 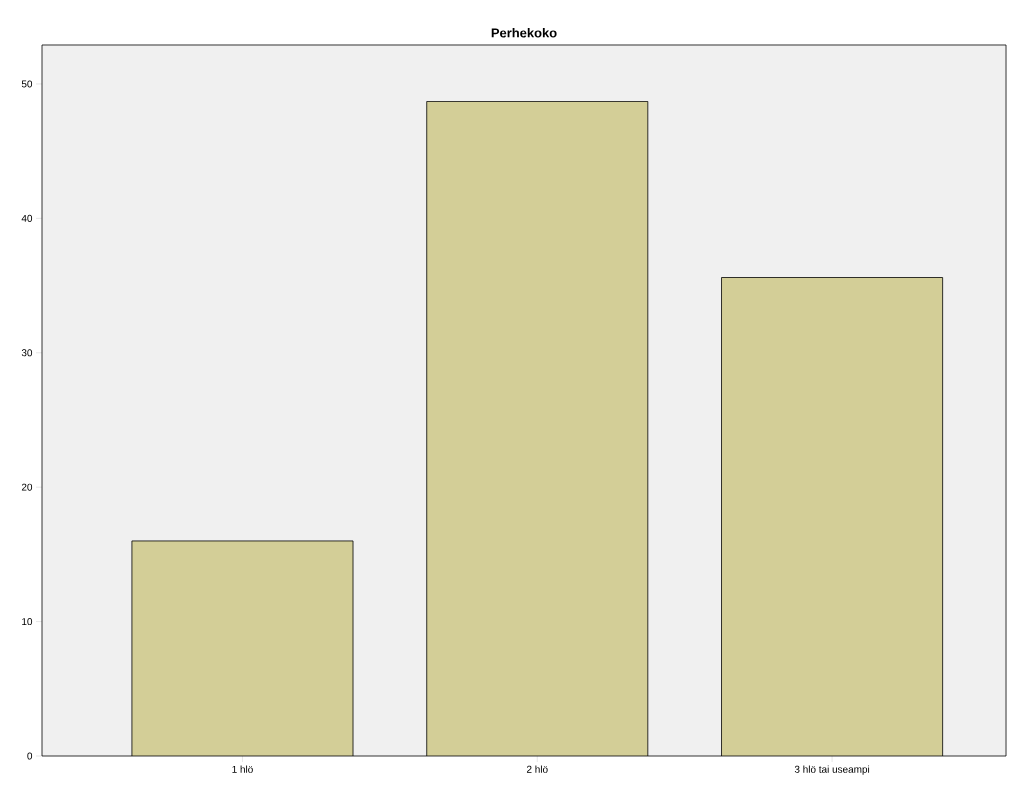 I want to click on y-tick-label: 50, so click(x=27, y=84).